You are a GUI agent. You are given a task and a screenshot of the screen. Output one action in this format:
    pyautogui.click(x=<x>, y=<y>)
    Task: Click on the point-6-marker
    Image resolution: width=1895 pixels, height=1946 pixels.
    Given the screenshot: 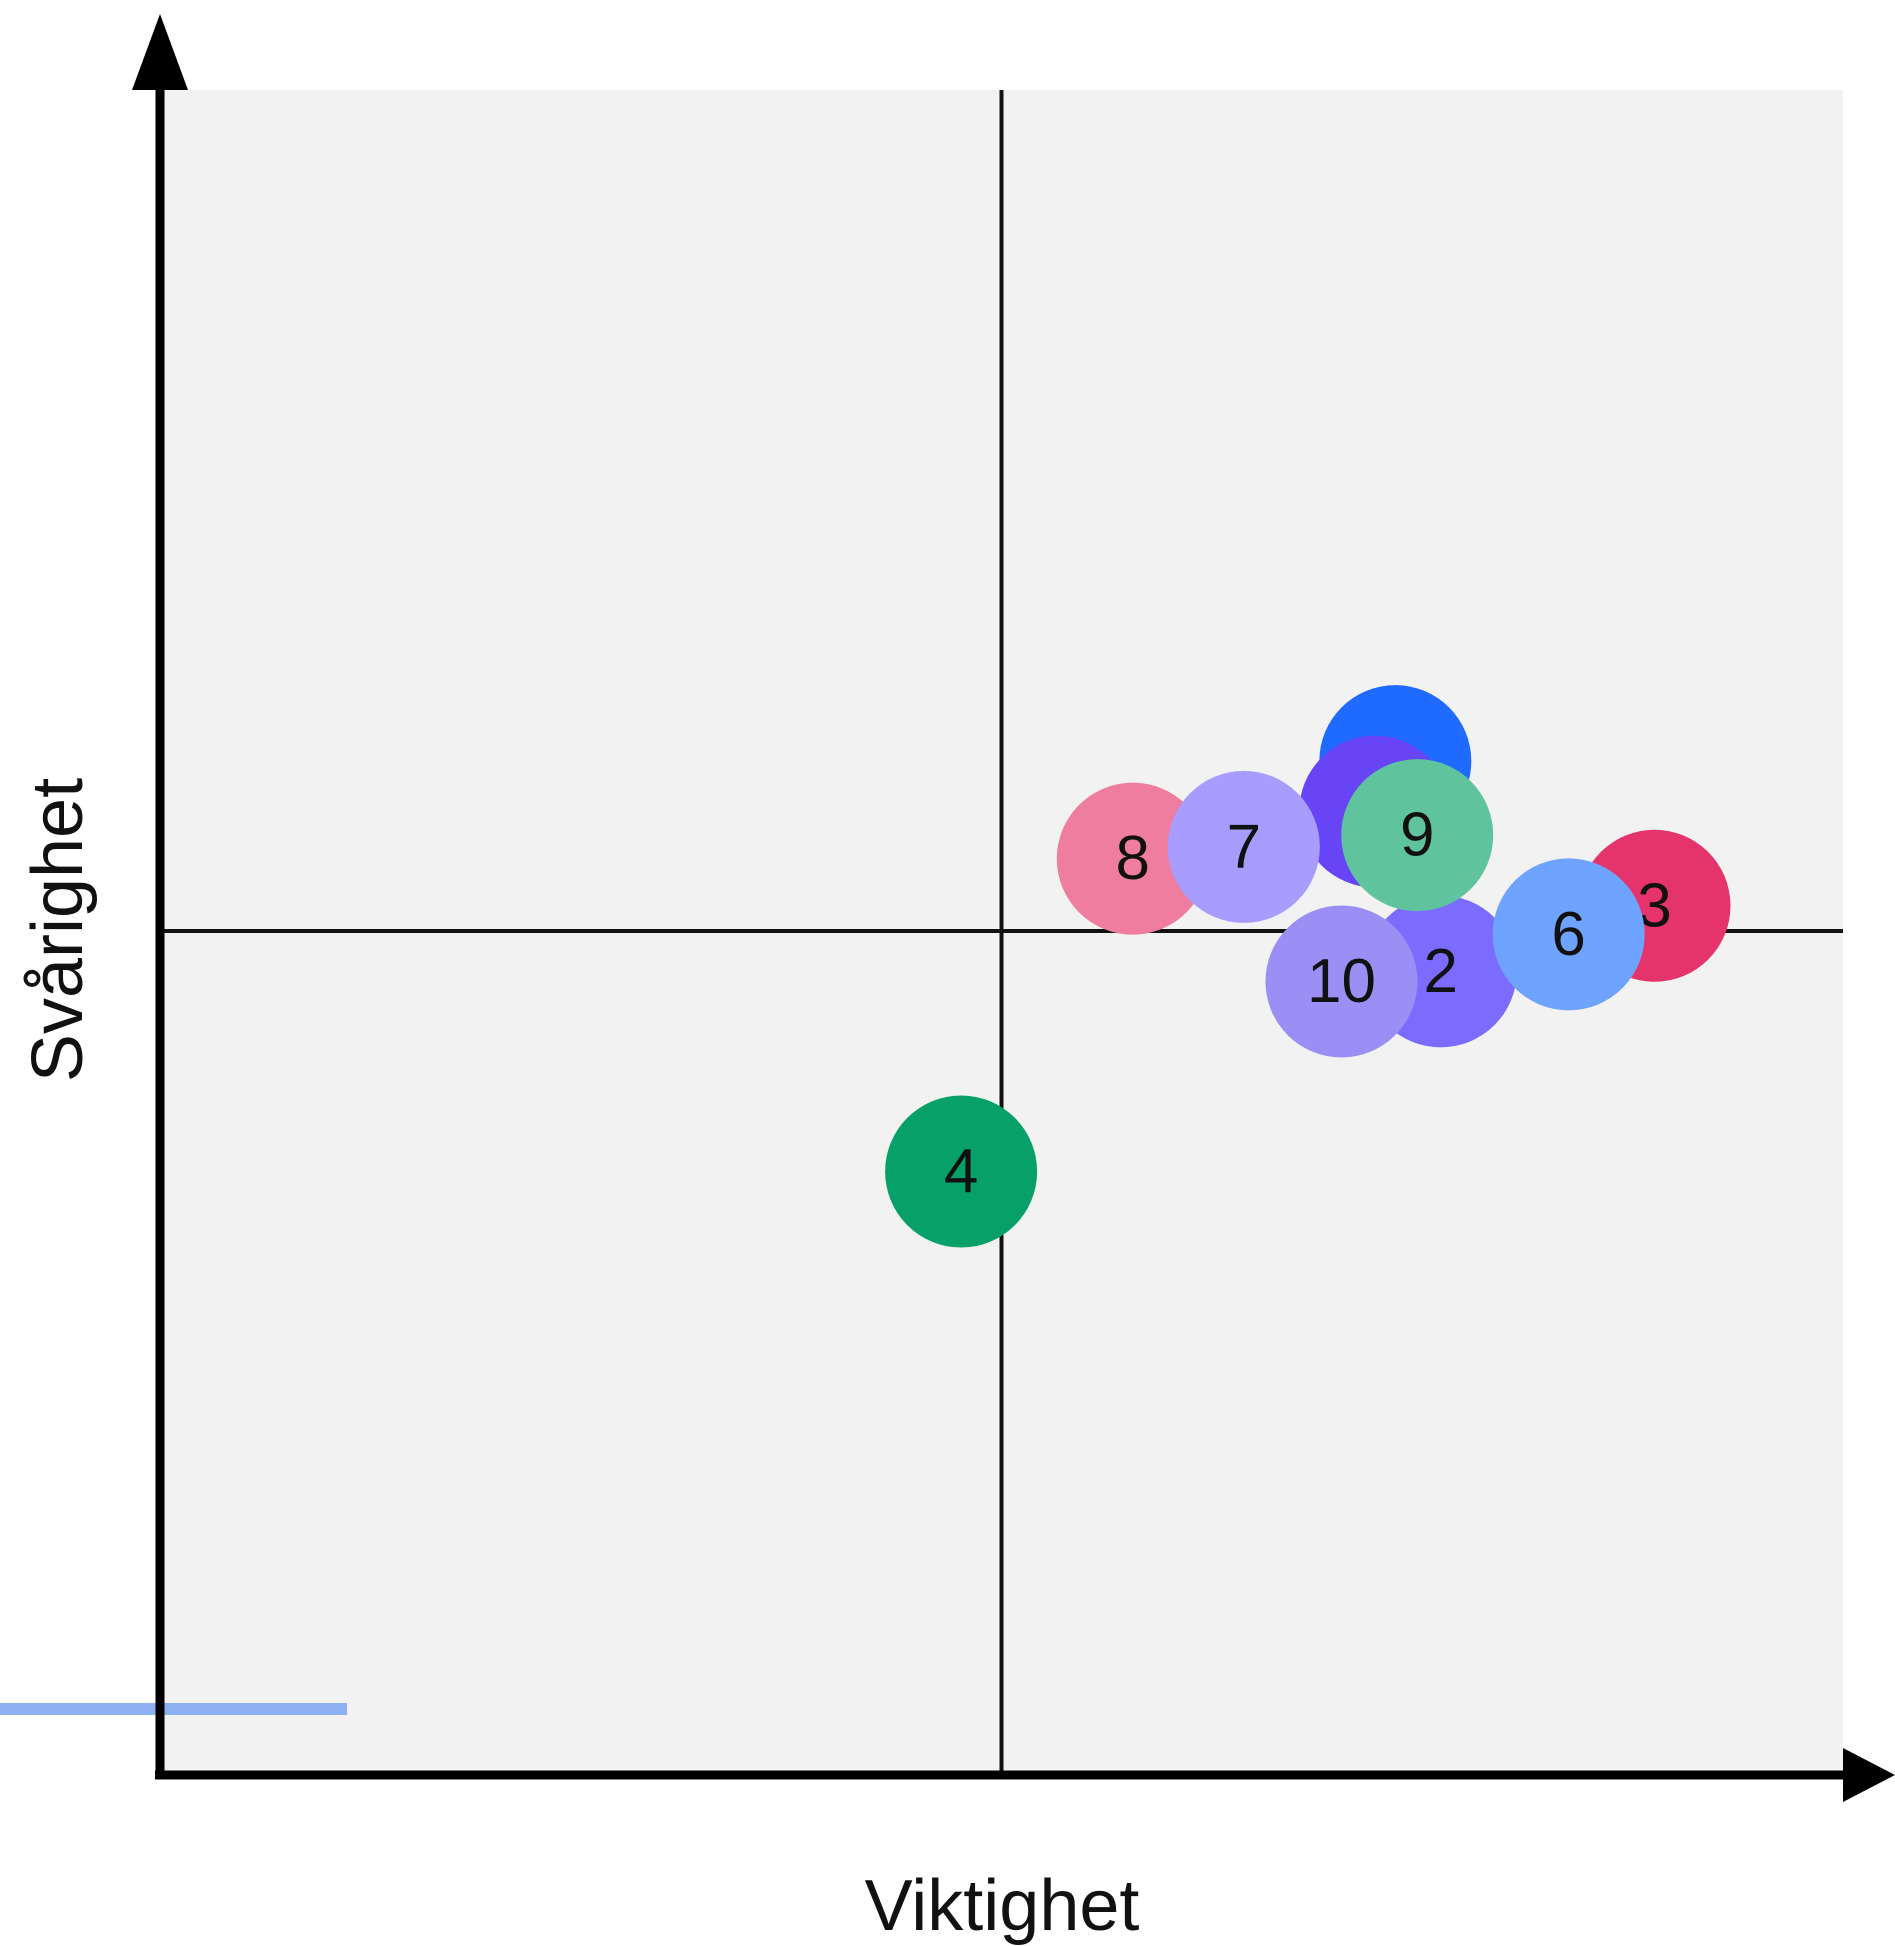 What is the action you would take?
    pyautogui.click(x=1568, y=934)
    